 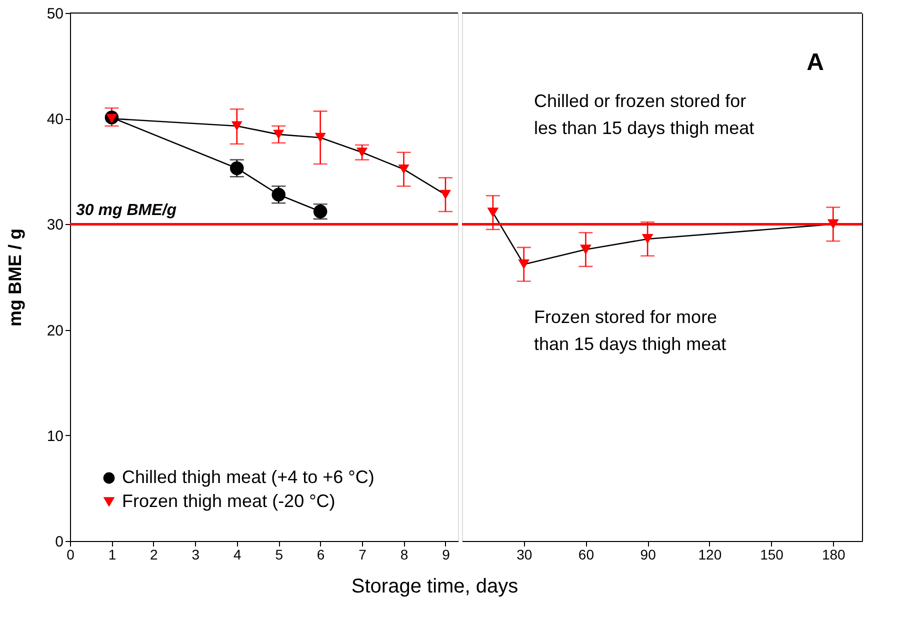 What do you see at coordinates (70, 554) in the screenshot?
I see `x-tick-label: 0` at bounding box center [70, 554].